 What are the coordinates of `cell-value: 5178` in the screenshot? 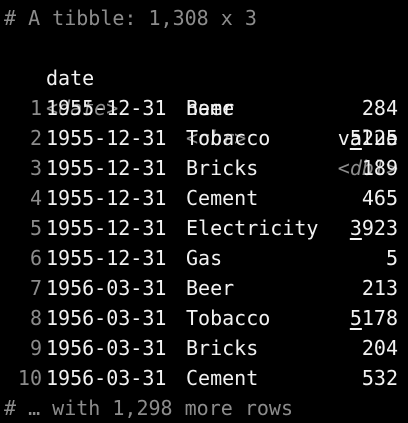 It's located at (374, 318).